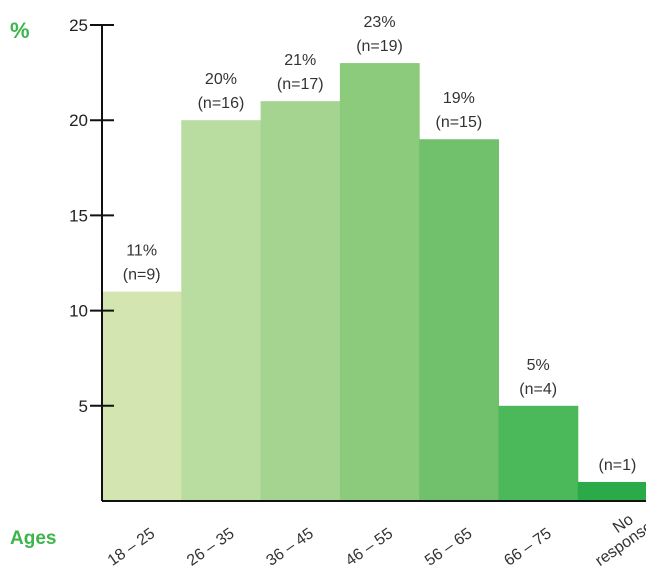 This screenshot has height=580, width=646. I want to click on y-tick-label: 25, so click(78, 25).